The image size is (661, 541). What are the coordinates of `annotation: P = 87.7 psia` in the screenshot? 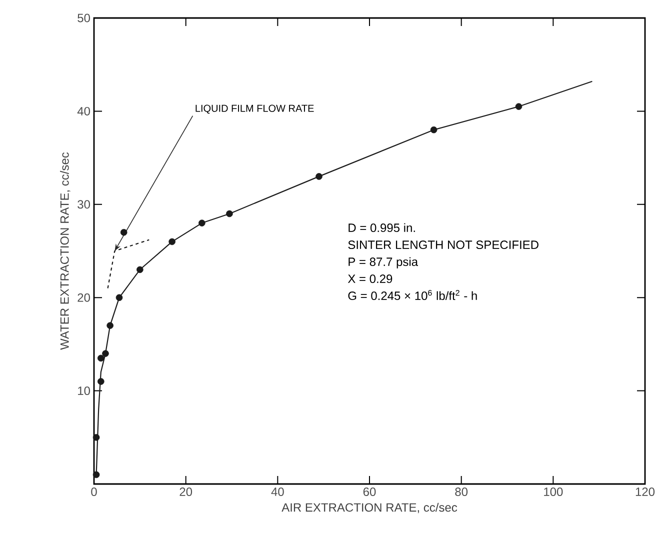 It's located at (383, 262).